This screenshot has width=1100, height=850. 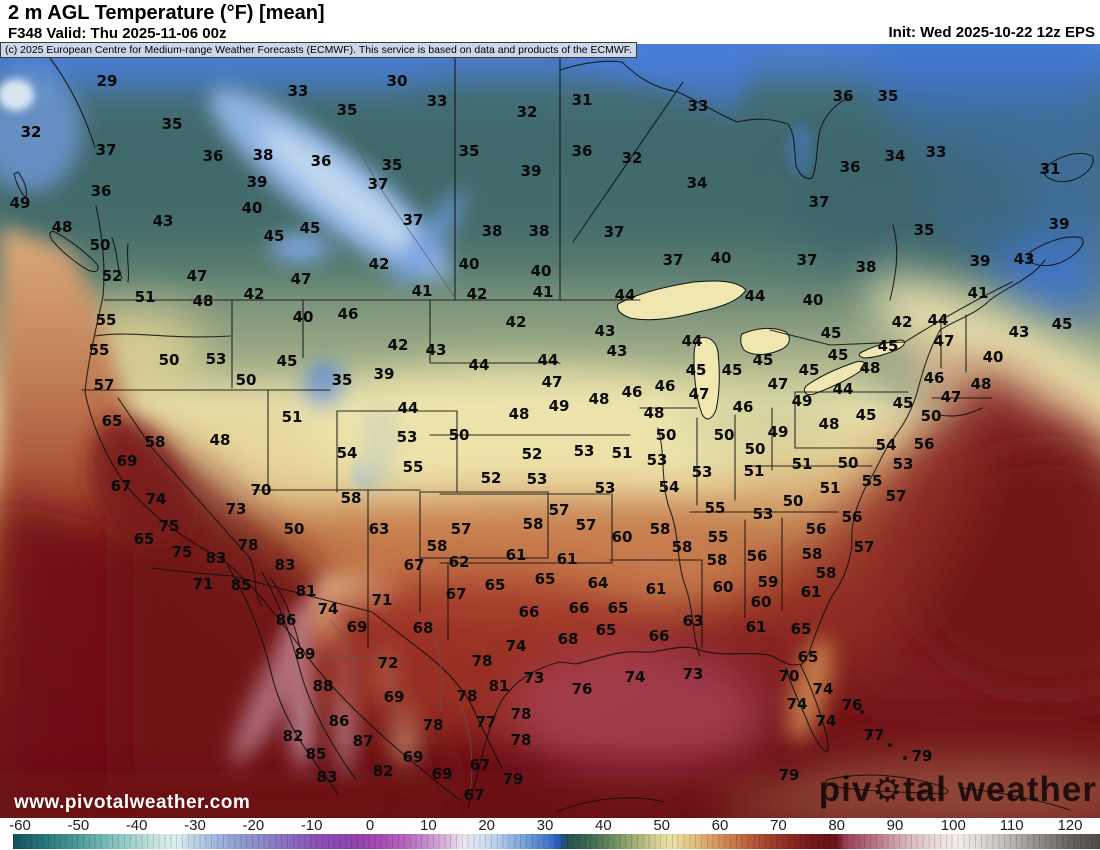 I want to click on colorbar-tick: 110, so click(x=1011, y=825).